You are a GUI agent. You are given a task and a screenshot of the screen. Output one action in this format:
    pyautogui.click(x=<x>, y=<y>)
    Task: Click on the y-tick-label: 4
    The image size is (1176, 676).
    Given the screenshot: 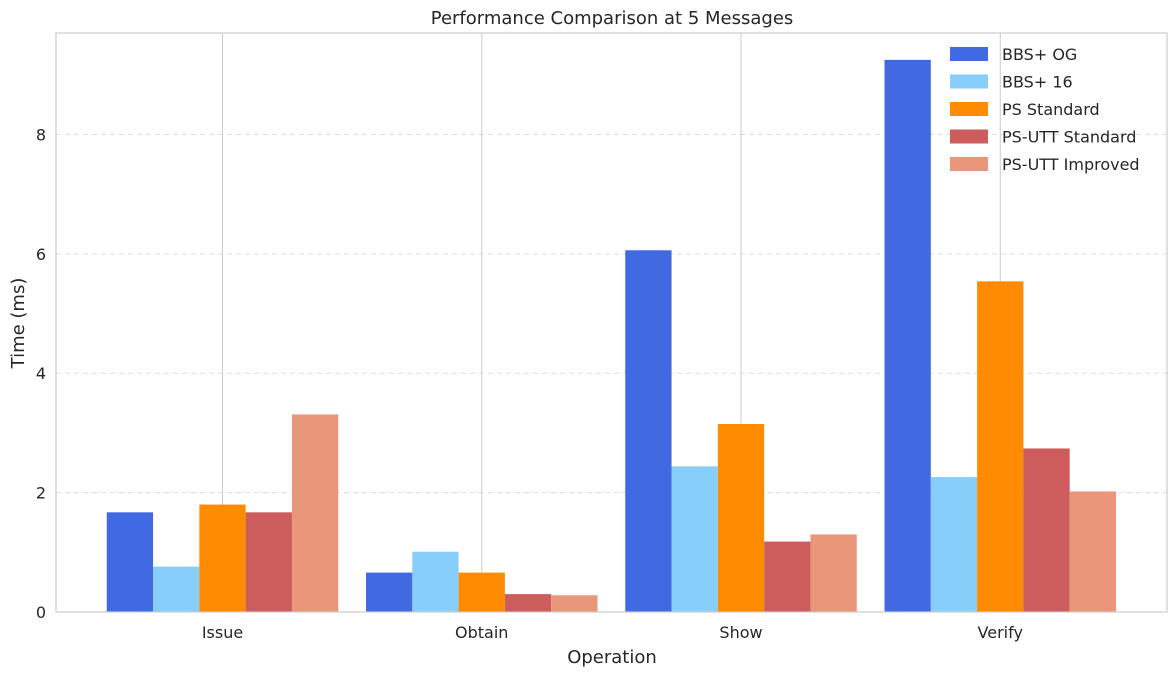 What is the action you would take?
    pyautogui.click(x=41, y=373)
    